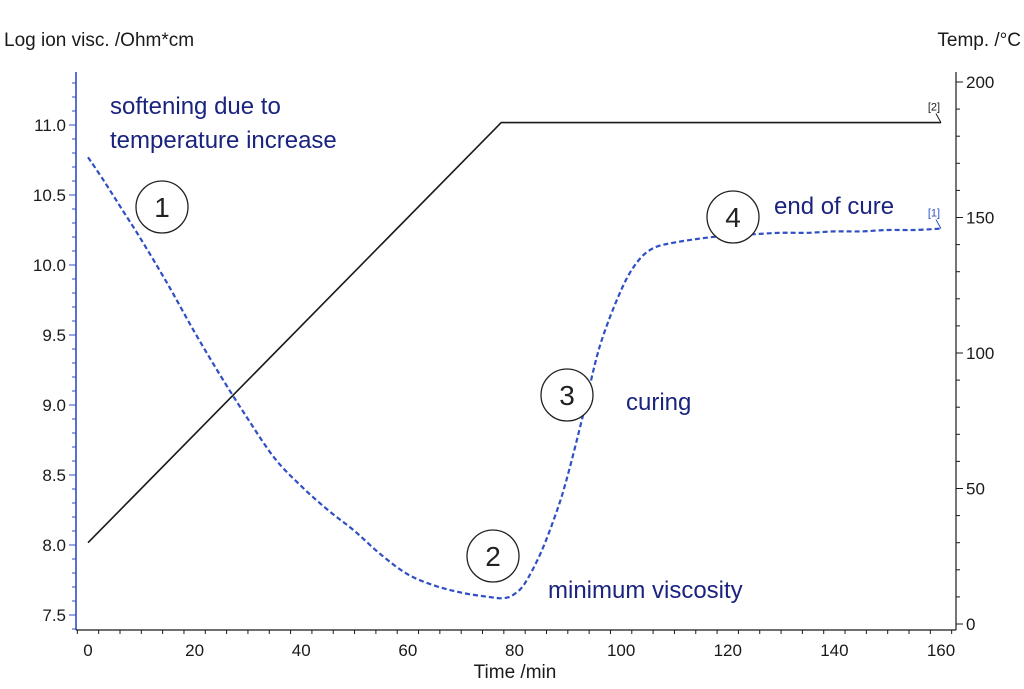 The height and width of the screenshot is (689, 1024). Describe the element at coordinates (407, 650) in the screenshot. I see `x-tick-label: 60` at that location.